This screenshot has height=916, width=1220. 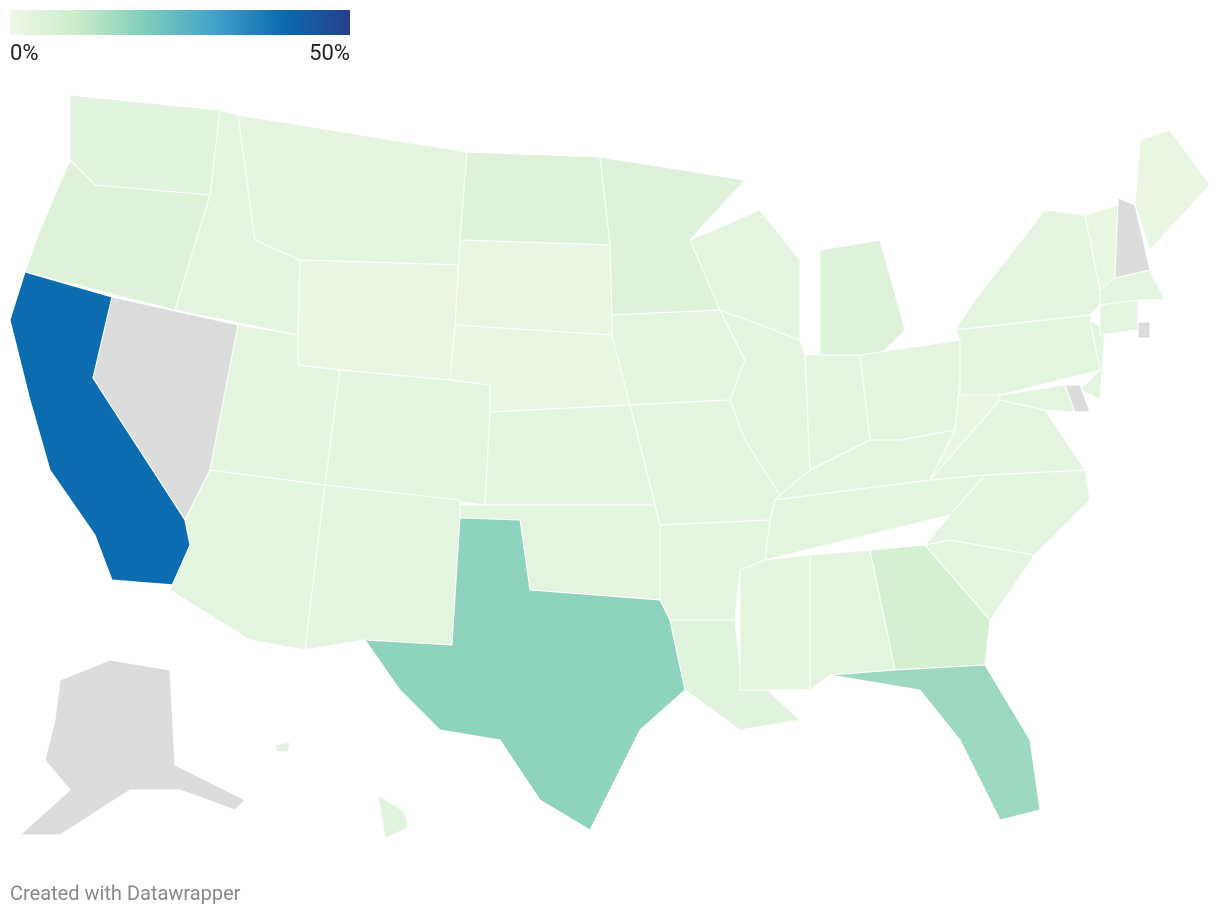 I want to click on legend-label: 0%, so click(x=24, y=53).